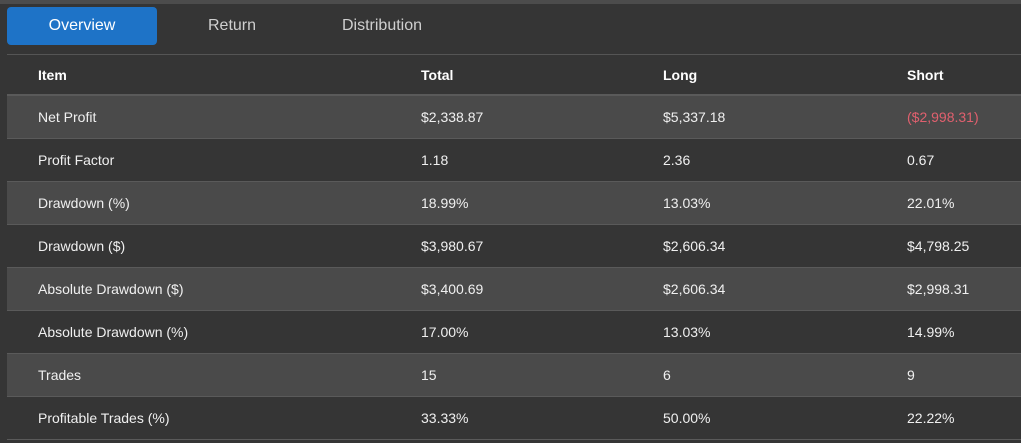  What do you see at coordinates (452, 246) in the screenshot?
I see `row-total: $3,980.67` at bounding box center [452, 246].